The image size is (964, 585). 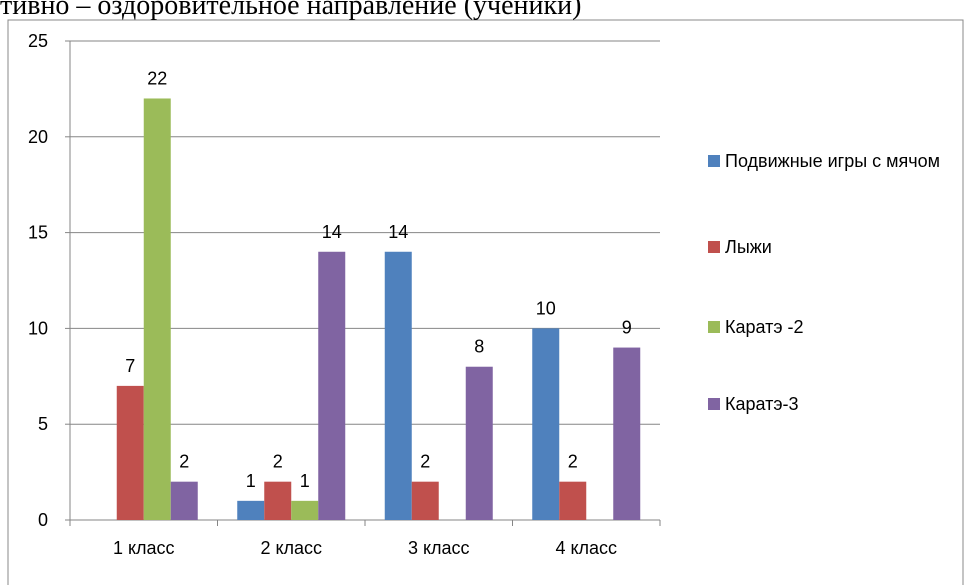 I want to click on legend-item: Подвижные игры с мячом, so click(x=833, y=161).